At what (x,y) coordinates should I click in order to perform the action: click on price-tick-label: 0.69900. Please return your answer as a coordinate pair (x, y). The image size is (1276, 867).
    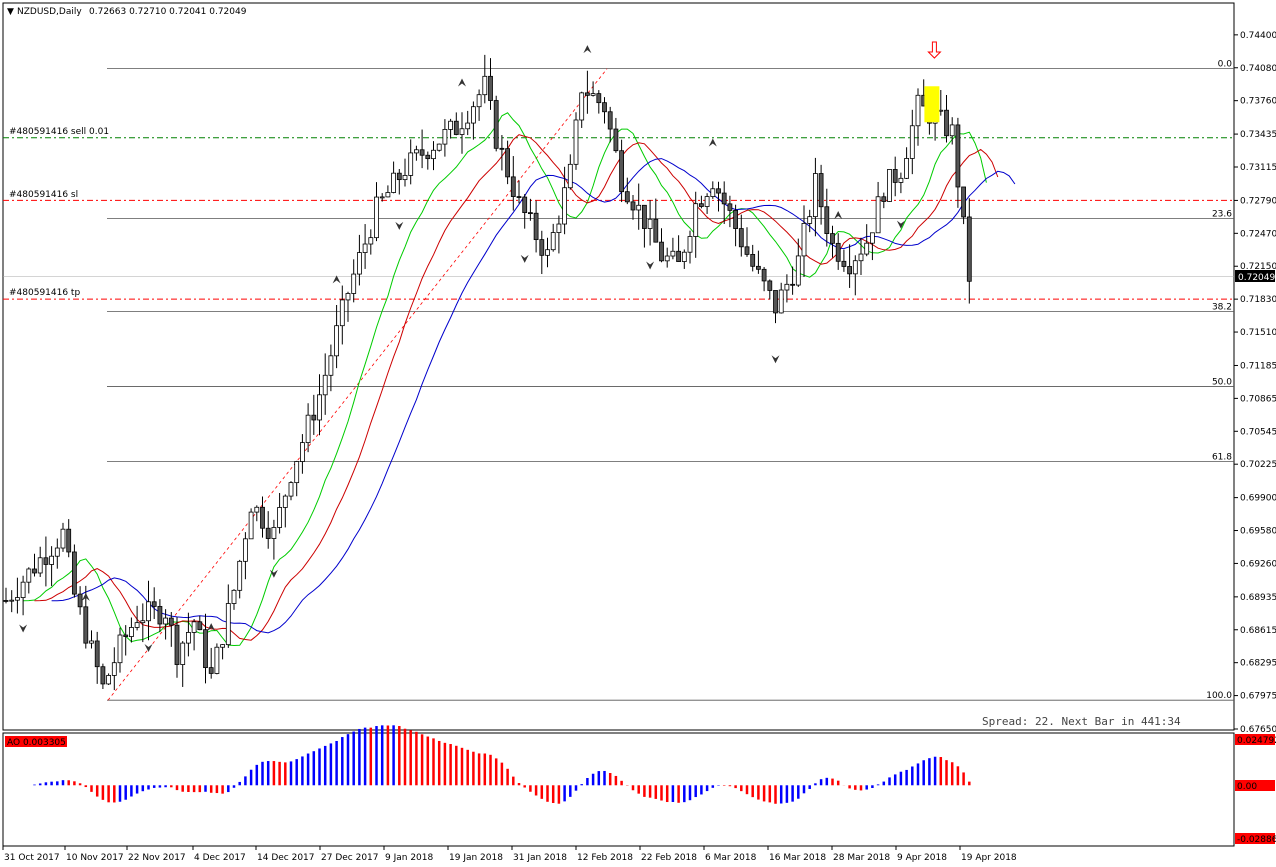
    Looking at the image, I should click on (1258, 499).